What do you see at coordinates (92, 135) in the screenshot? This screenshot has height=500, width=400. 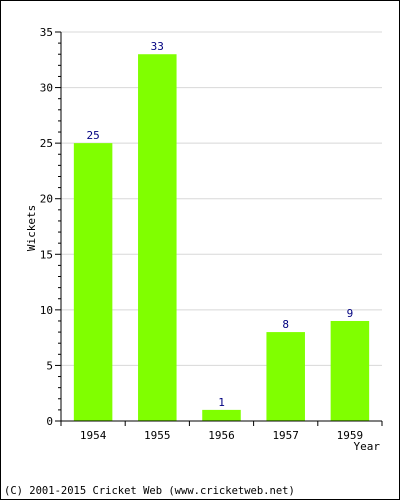 I see `bar-value-label: 25` at bounding box center [92, 135].